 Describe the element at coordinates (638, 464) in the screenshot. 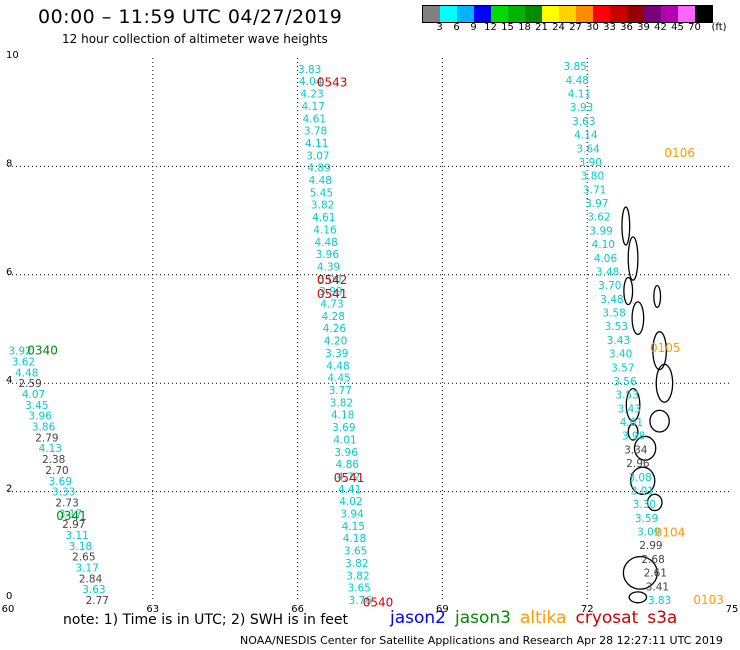

I see `swh-value-label: 2.96` at that location.